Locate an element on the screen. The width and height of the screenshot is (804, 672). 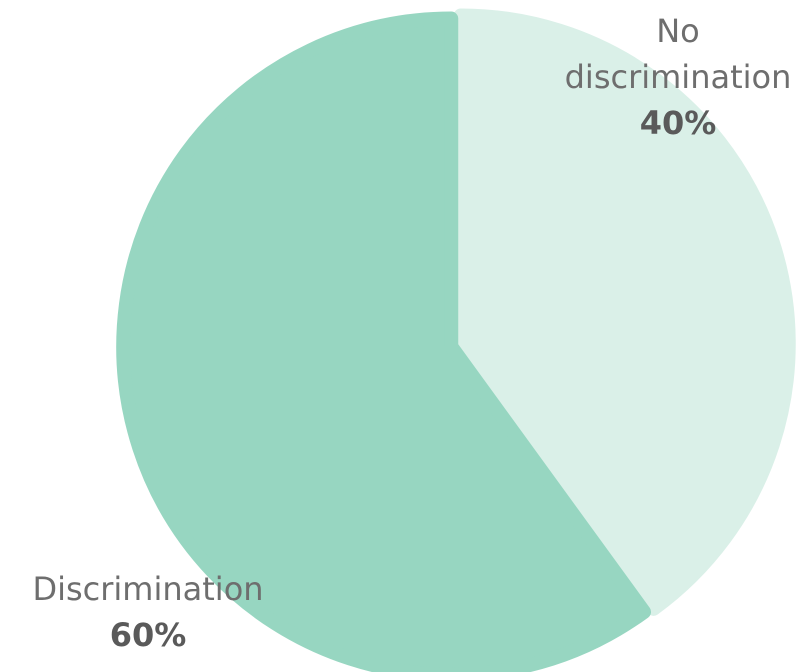
pie-label-value: 60% is located at coordinates (148, 635).